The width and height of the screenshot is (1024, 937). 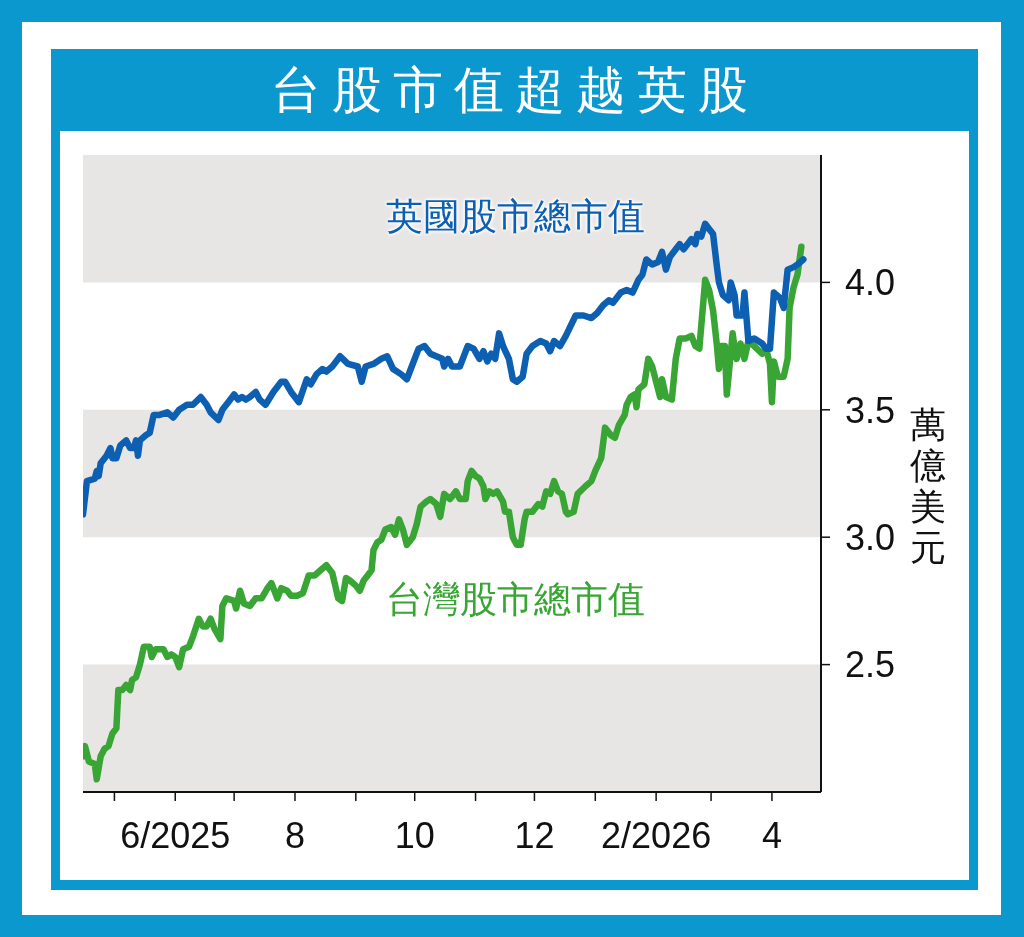 What do you see at coordinates (870, 410) in the screenshot?
I see `y-tick-label: 3.5` at bounding box center [870, 410].